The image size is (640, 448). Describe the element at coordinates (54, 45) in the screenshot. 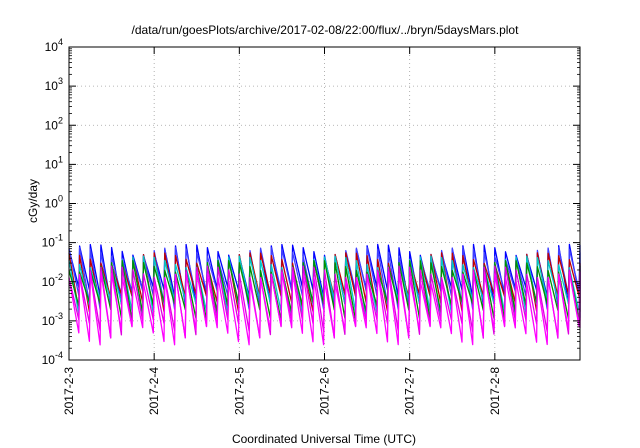

I see `y-tick-label: 10⁴` at that location.